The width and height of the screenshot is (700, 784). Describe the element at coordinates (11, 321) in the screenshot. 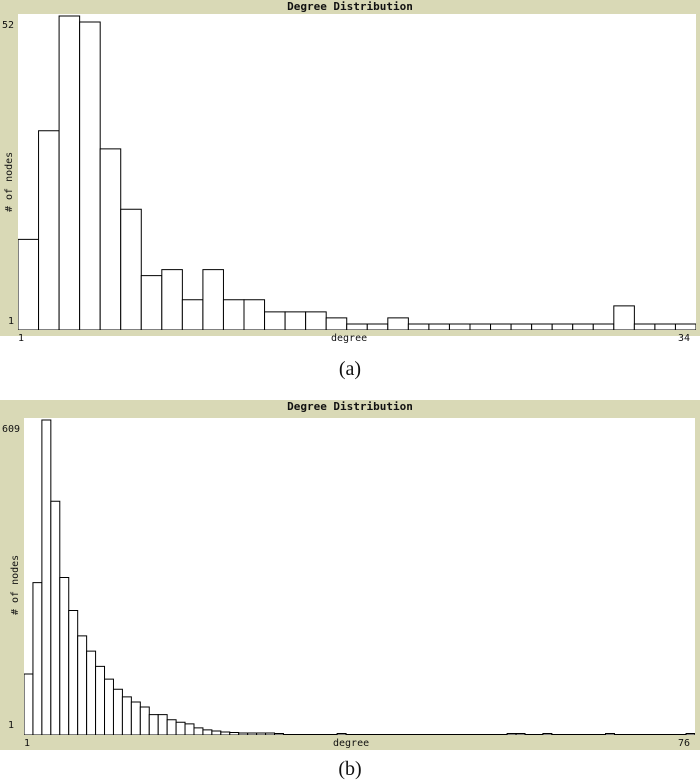

I see `y-min-label-a: 1` at that location.